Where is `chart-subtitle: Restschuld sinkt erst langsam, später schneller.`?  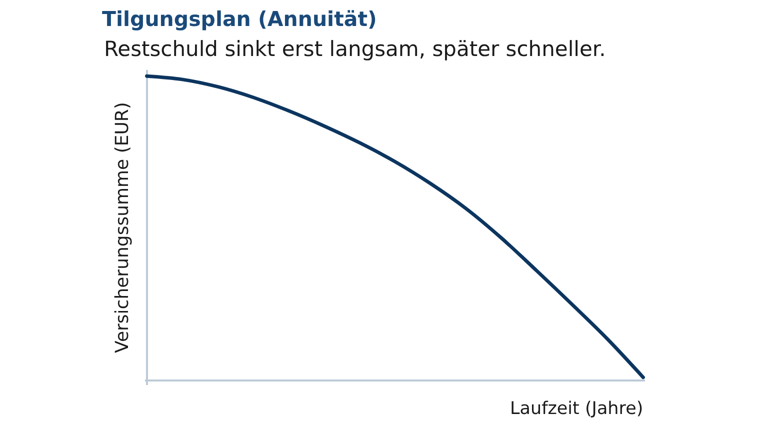 chart-subtitle: Restschuld sinkt erst langsam, später schneller. is located at coordinates (355, 49).